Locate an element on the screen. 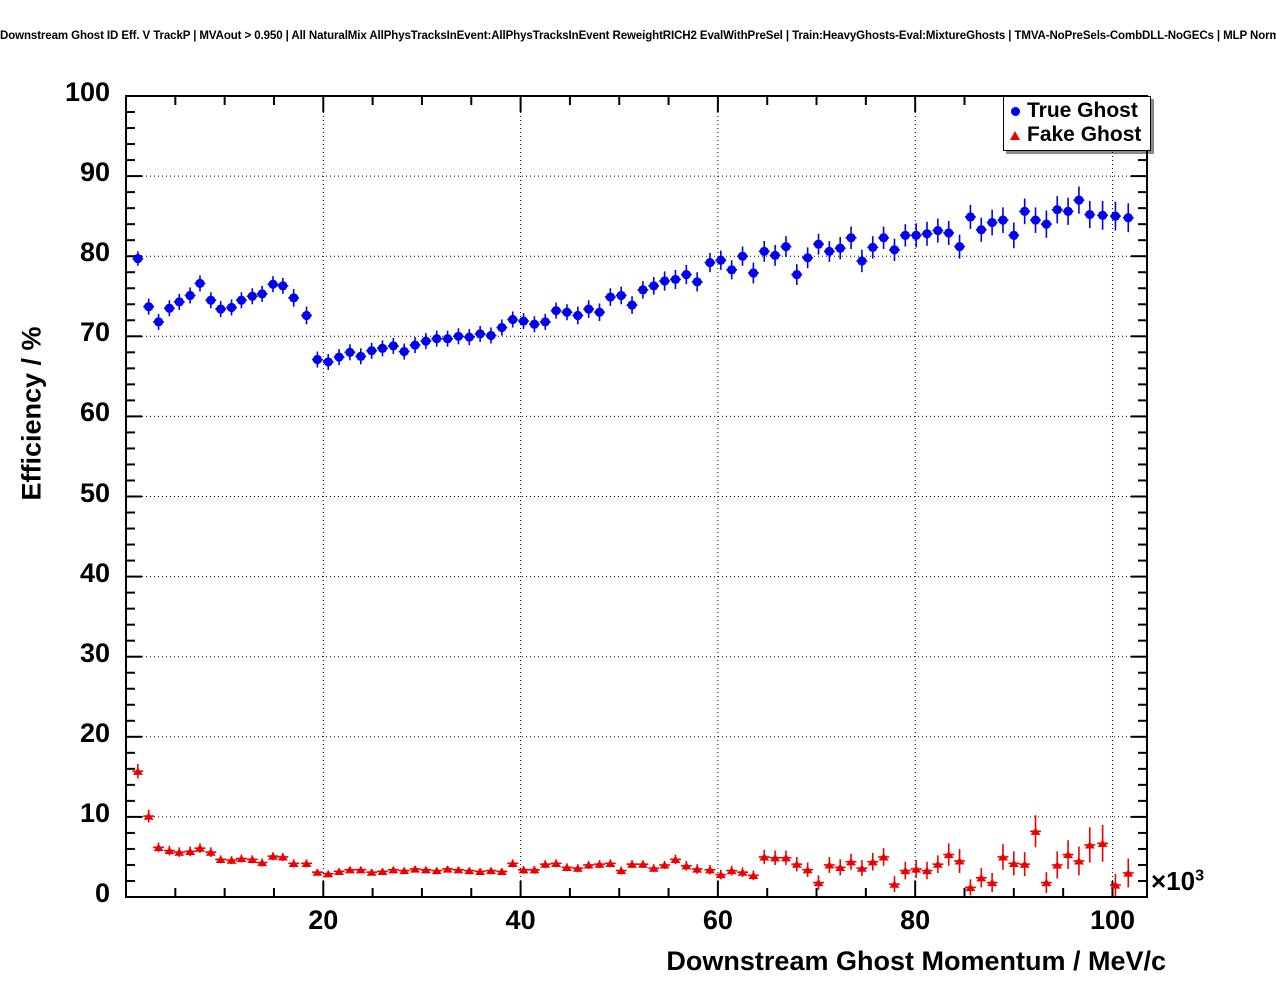  y-tick-label: 100 is located at coordinates (87, 92).